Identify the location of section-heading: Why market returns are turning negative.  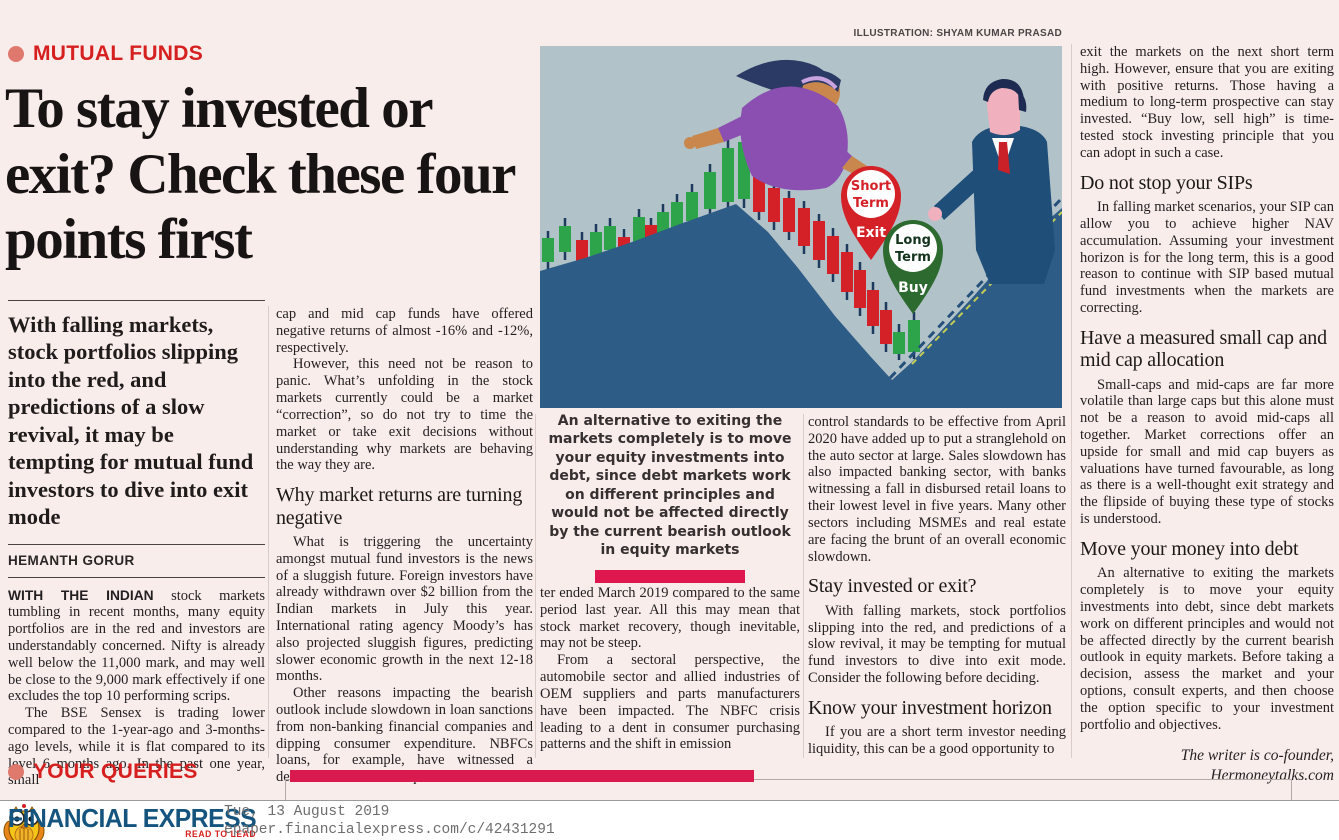
(399, 506).